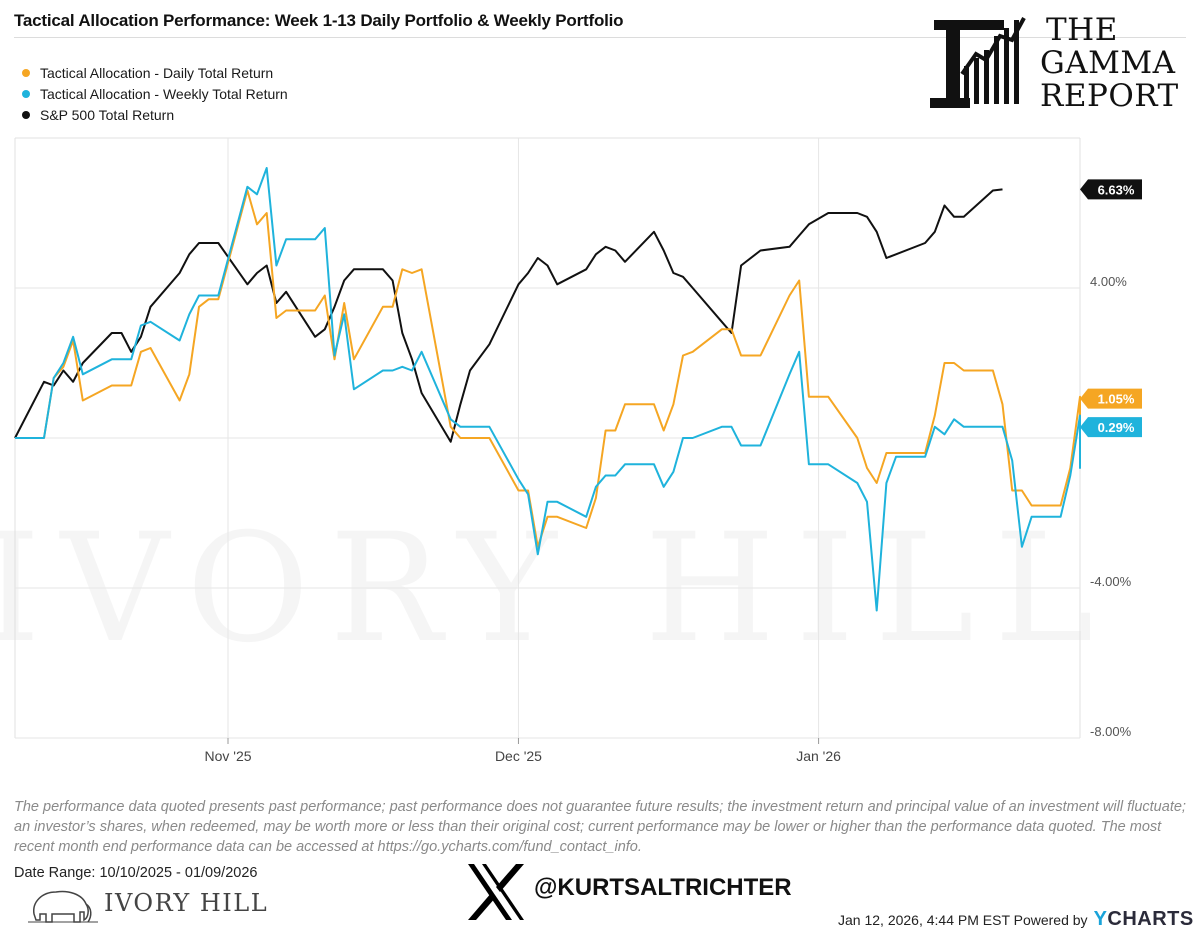 Image resolution: width=1200 pixels, height=936 pixels. I want to click on legend-item-sp500: S&P 500 Total Return, so click(155, 114).